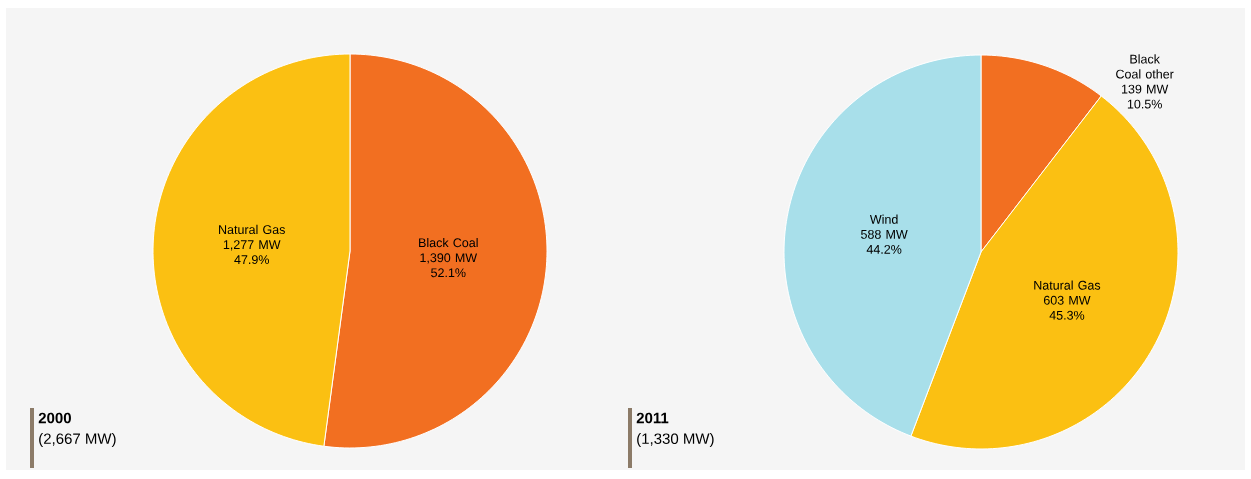 This screenshot has height=479, width=1251. What do you see at coordinates (448, 273) in the screenshot?
I see `text: 52.1%` at bounding box center [448, 273].